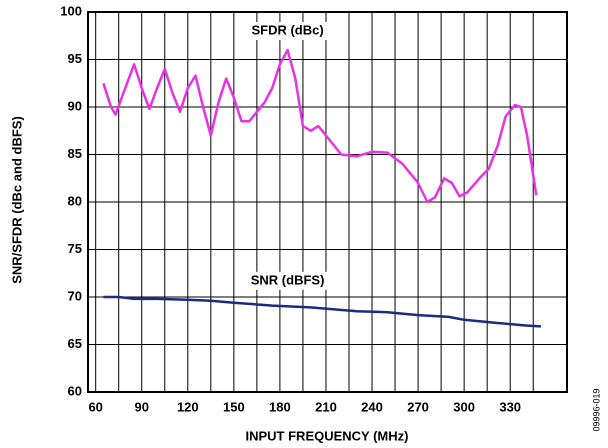 The width and height of the screenshot is (608, 448). I want to click on x-tick-label: 300, so click(464, 406).